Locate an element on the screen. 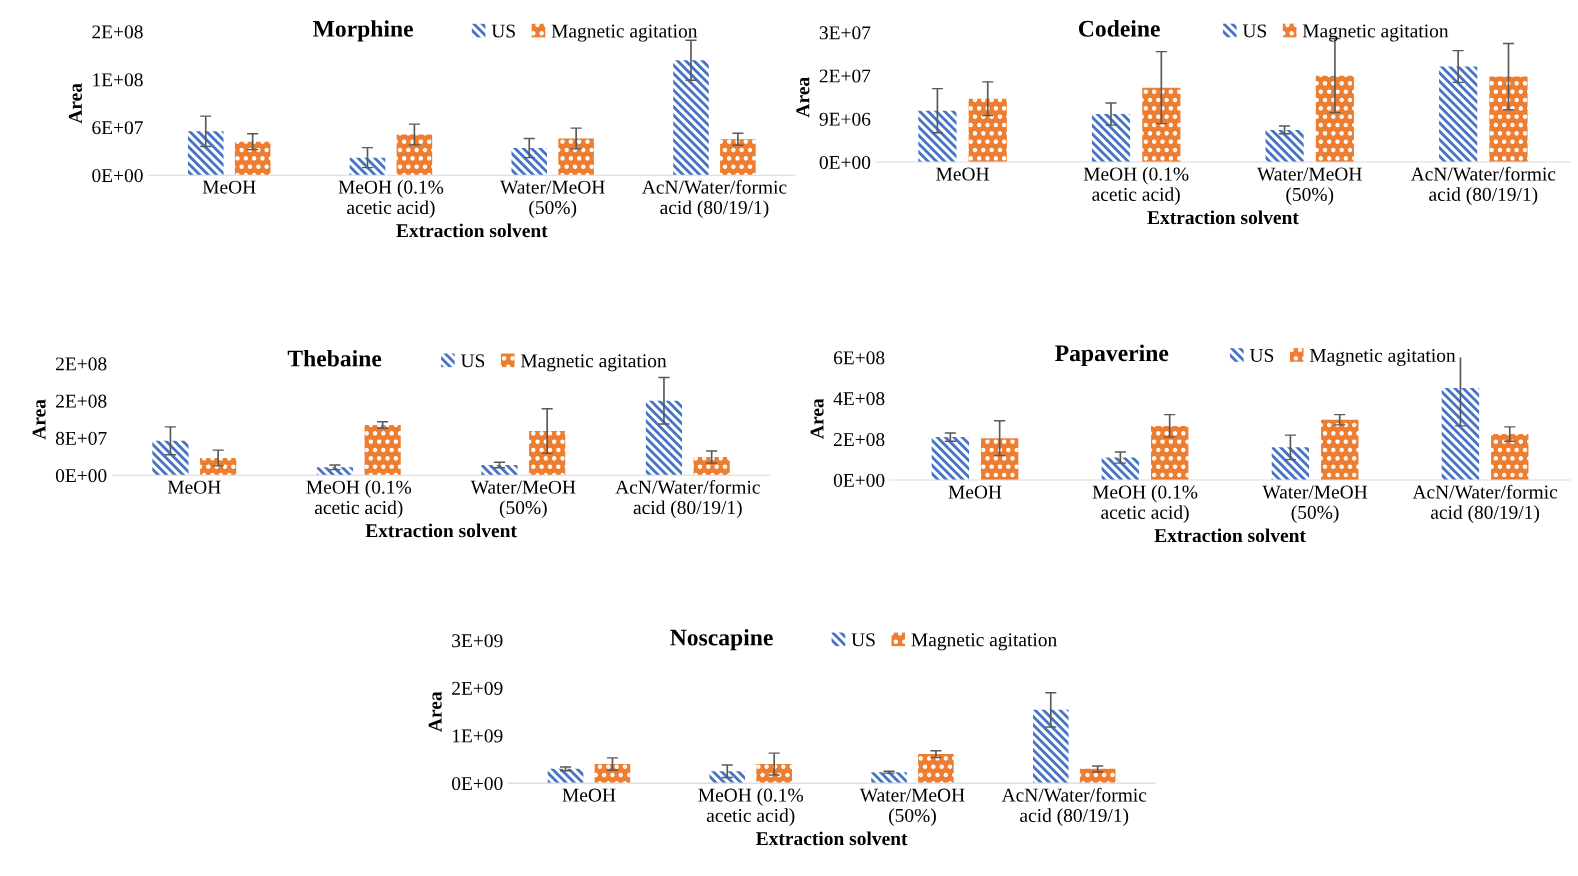 The width and height of the screenshot is (1578, 876). y-tick-label: 6E+08 is located at coordinates (859, 358).